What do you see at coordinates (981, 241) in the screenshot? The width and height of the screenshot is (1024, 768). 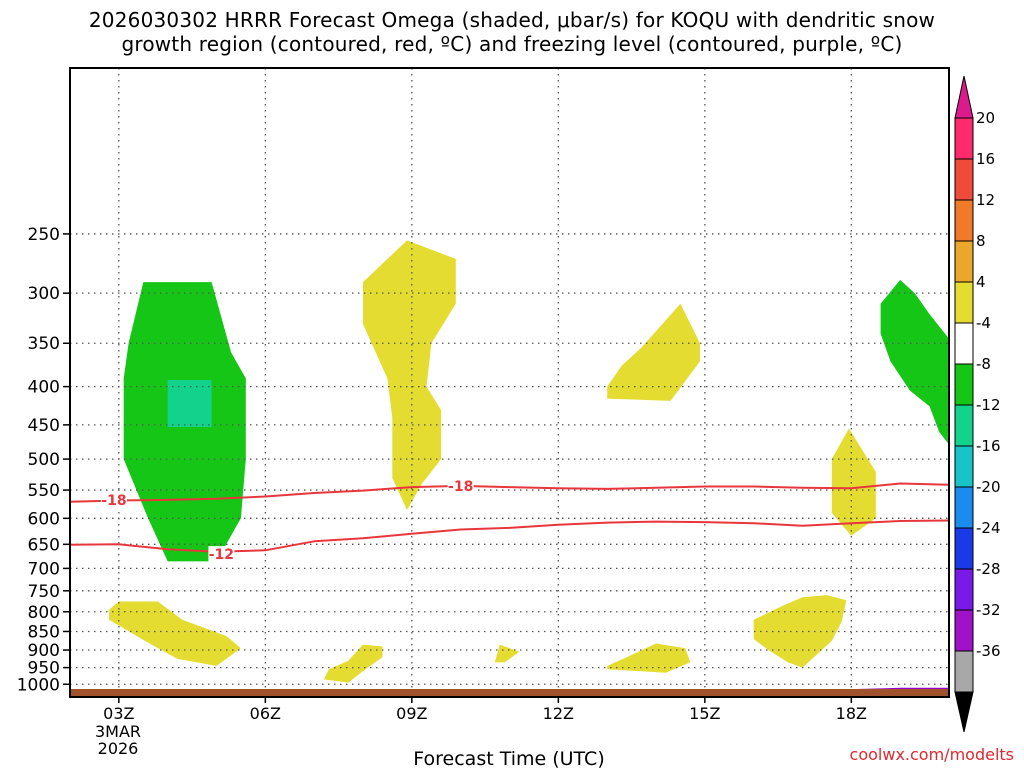 I see `colorbar-label: 8` at bounding box center [981, 241].